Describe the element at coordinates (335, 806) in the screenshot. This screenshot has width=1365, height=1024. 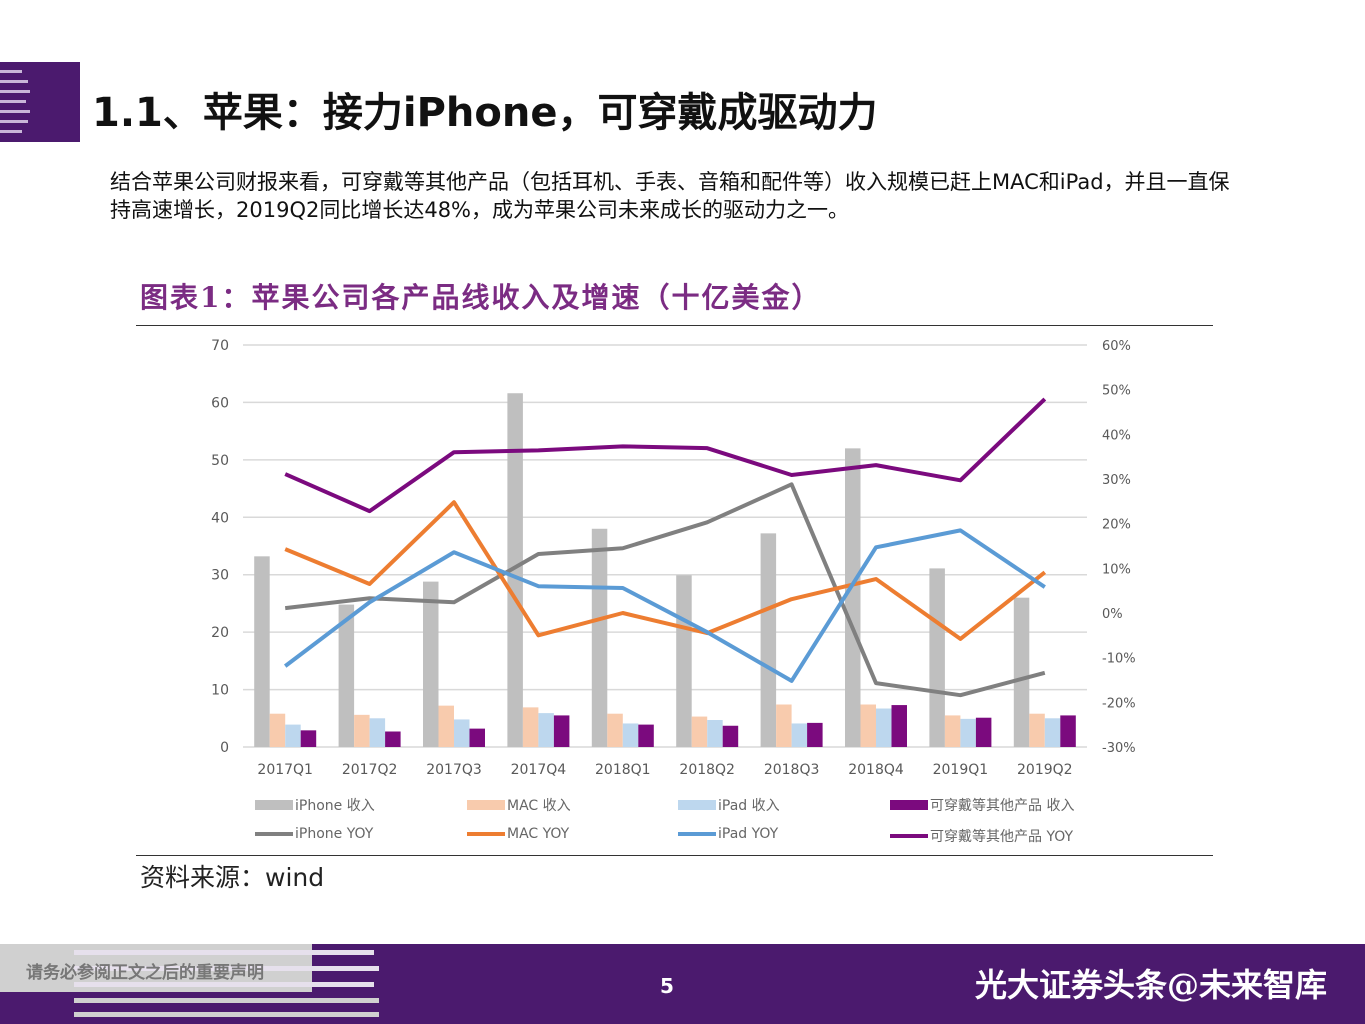
I see `legend-label: iPhone 收入` at that location.